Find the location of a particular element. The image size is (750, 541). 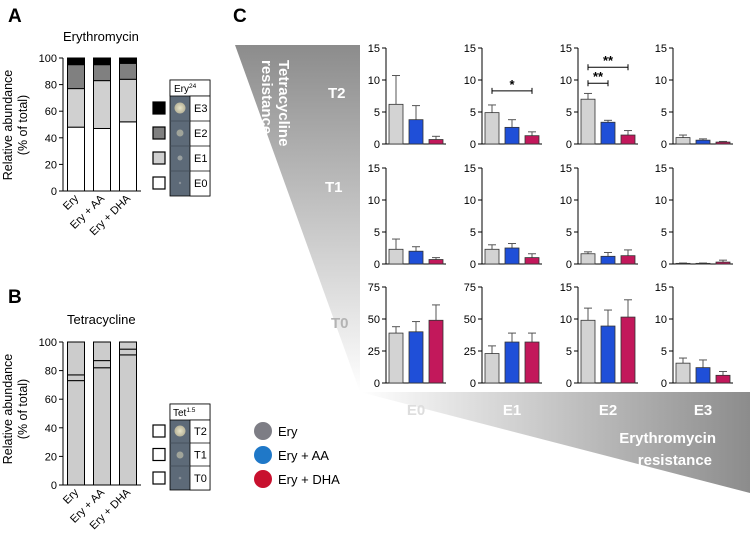

legend-swatch-e3 is located at coordinates (159, 108).